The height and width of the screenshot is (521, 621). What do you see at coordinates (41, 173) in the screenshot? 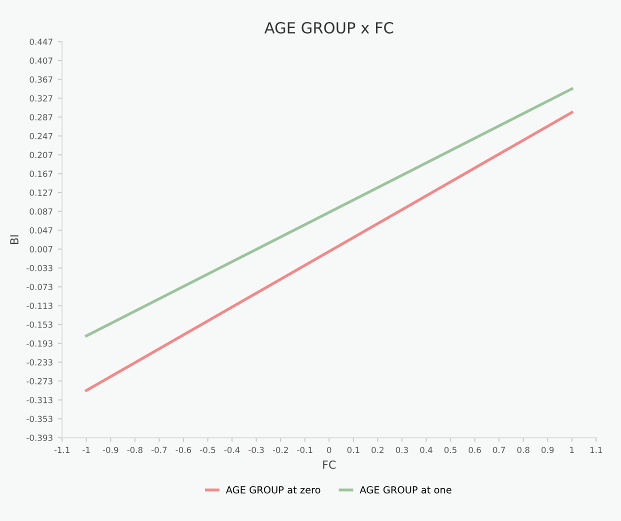
I see `y-tick-label: 0.167` at bounding box center [41, 173].